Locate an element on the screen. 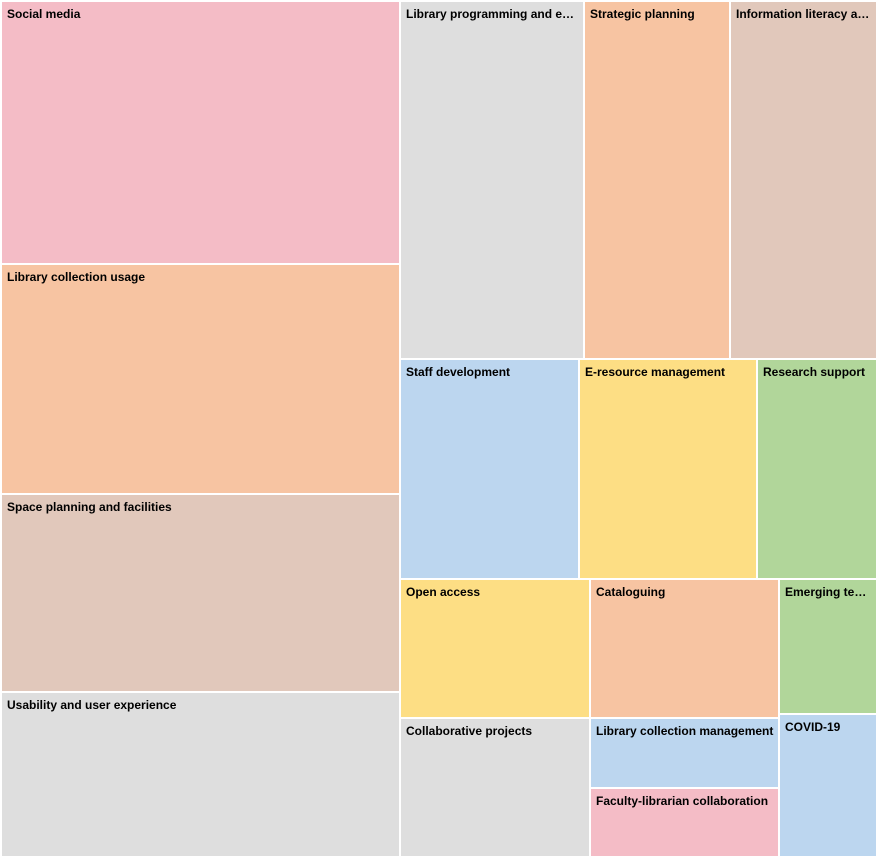  treemap-tile-e-resource-management: E-resource management is located at coordinates (668, 469).